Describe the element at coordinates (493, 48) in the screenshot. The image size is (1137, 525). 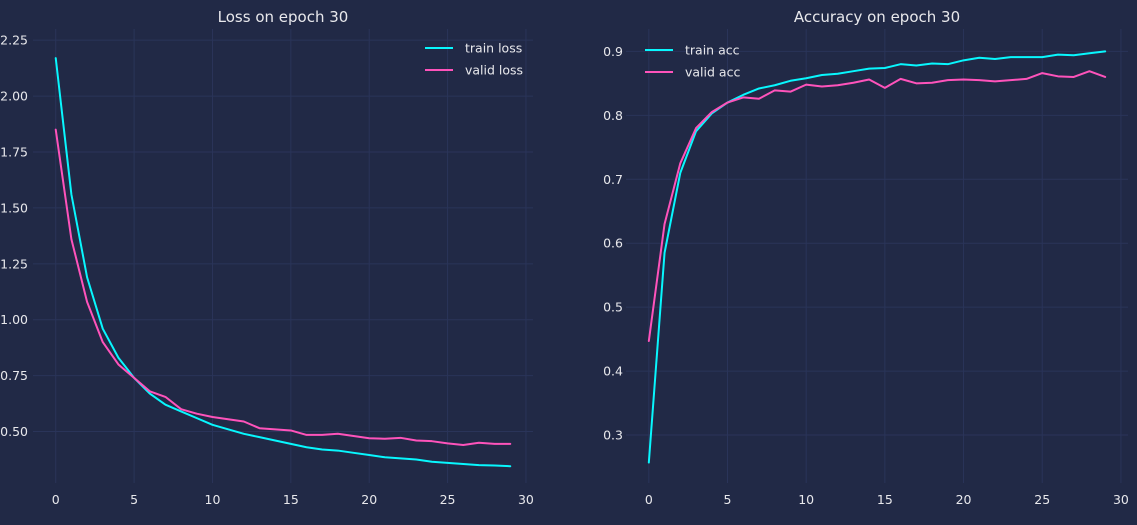
I see `legend-label: train loss` at that location.